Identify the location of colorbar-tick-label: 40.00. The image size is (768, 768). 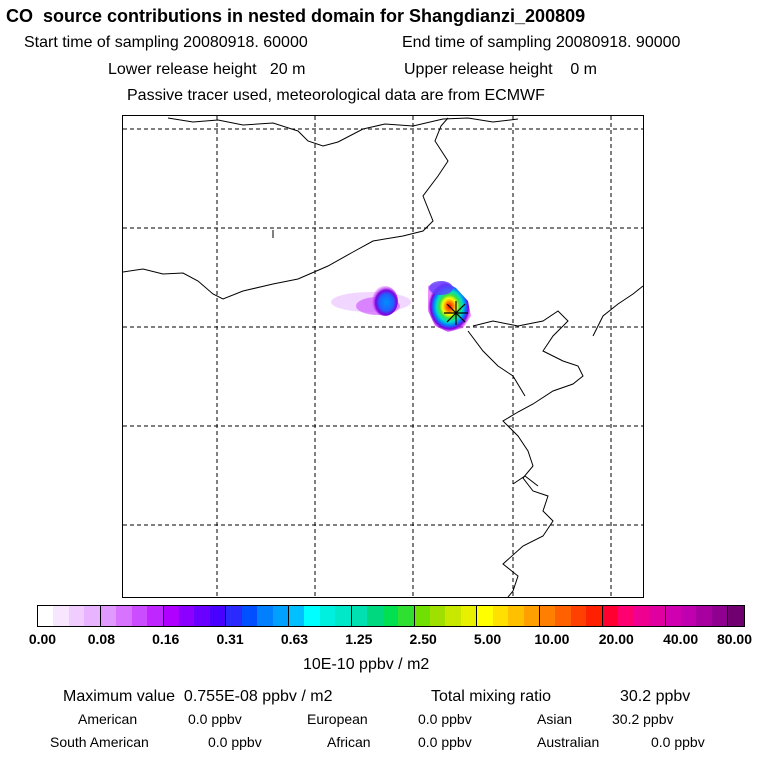
(681, 639).